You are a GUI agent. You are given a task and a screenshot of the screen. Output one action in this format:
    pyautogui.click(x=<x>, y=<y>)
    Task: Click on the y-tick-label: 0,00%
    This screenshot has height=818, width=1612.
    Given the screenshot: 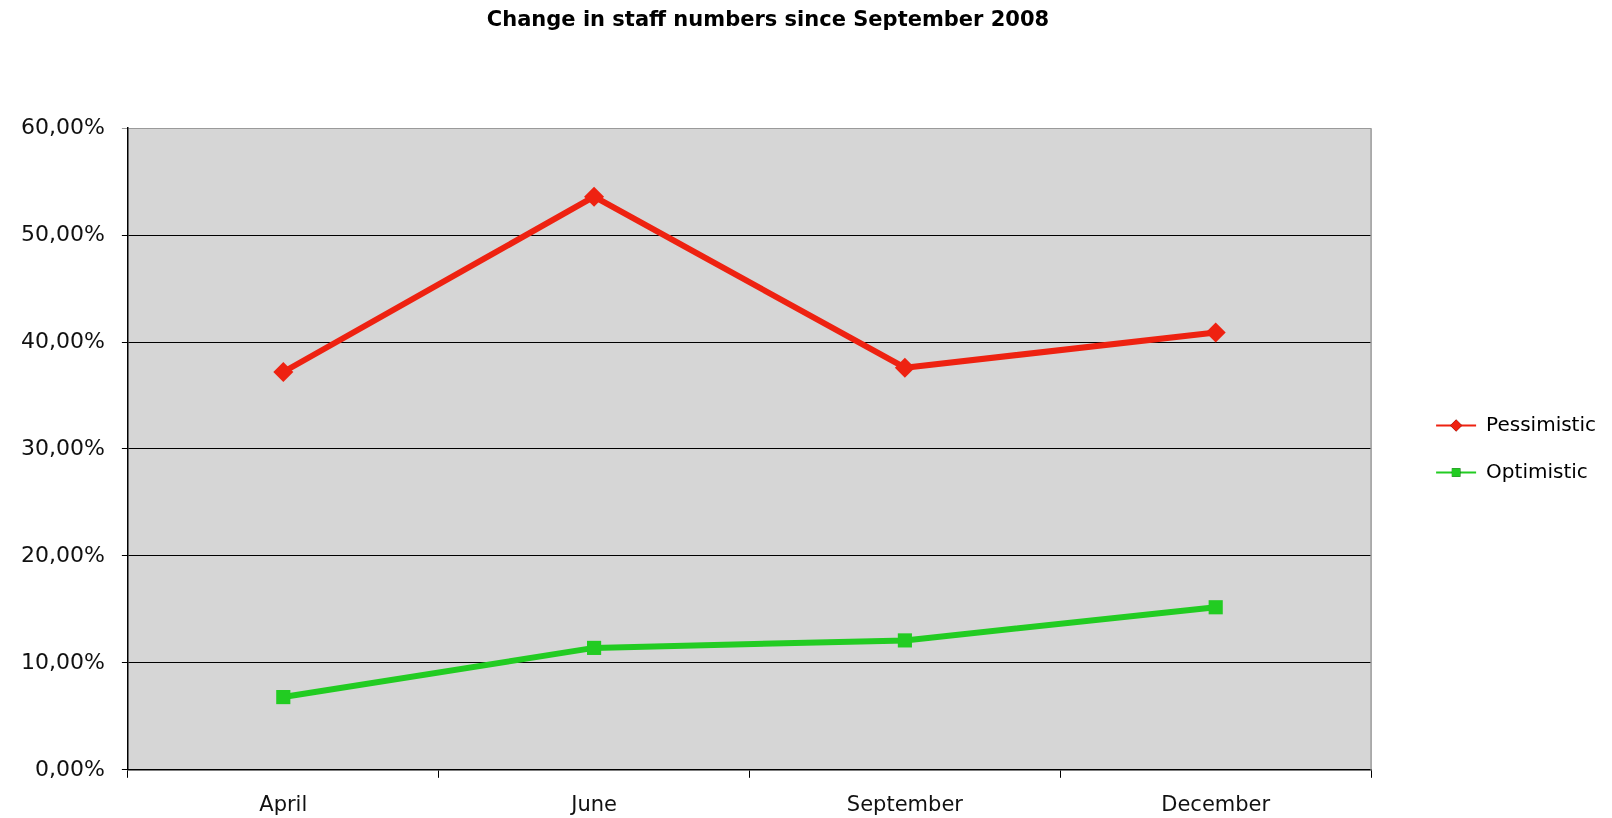 What is the action you would take?
    pyautogui.click(x=70, y=768)
    